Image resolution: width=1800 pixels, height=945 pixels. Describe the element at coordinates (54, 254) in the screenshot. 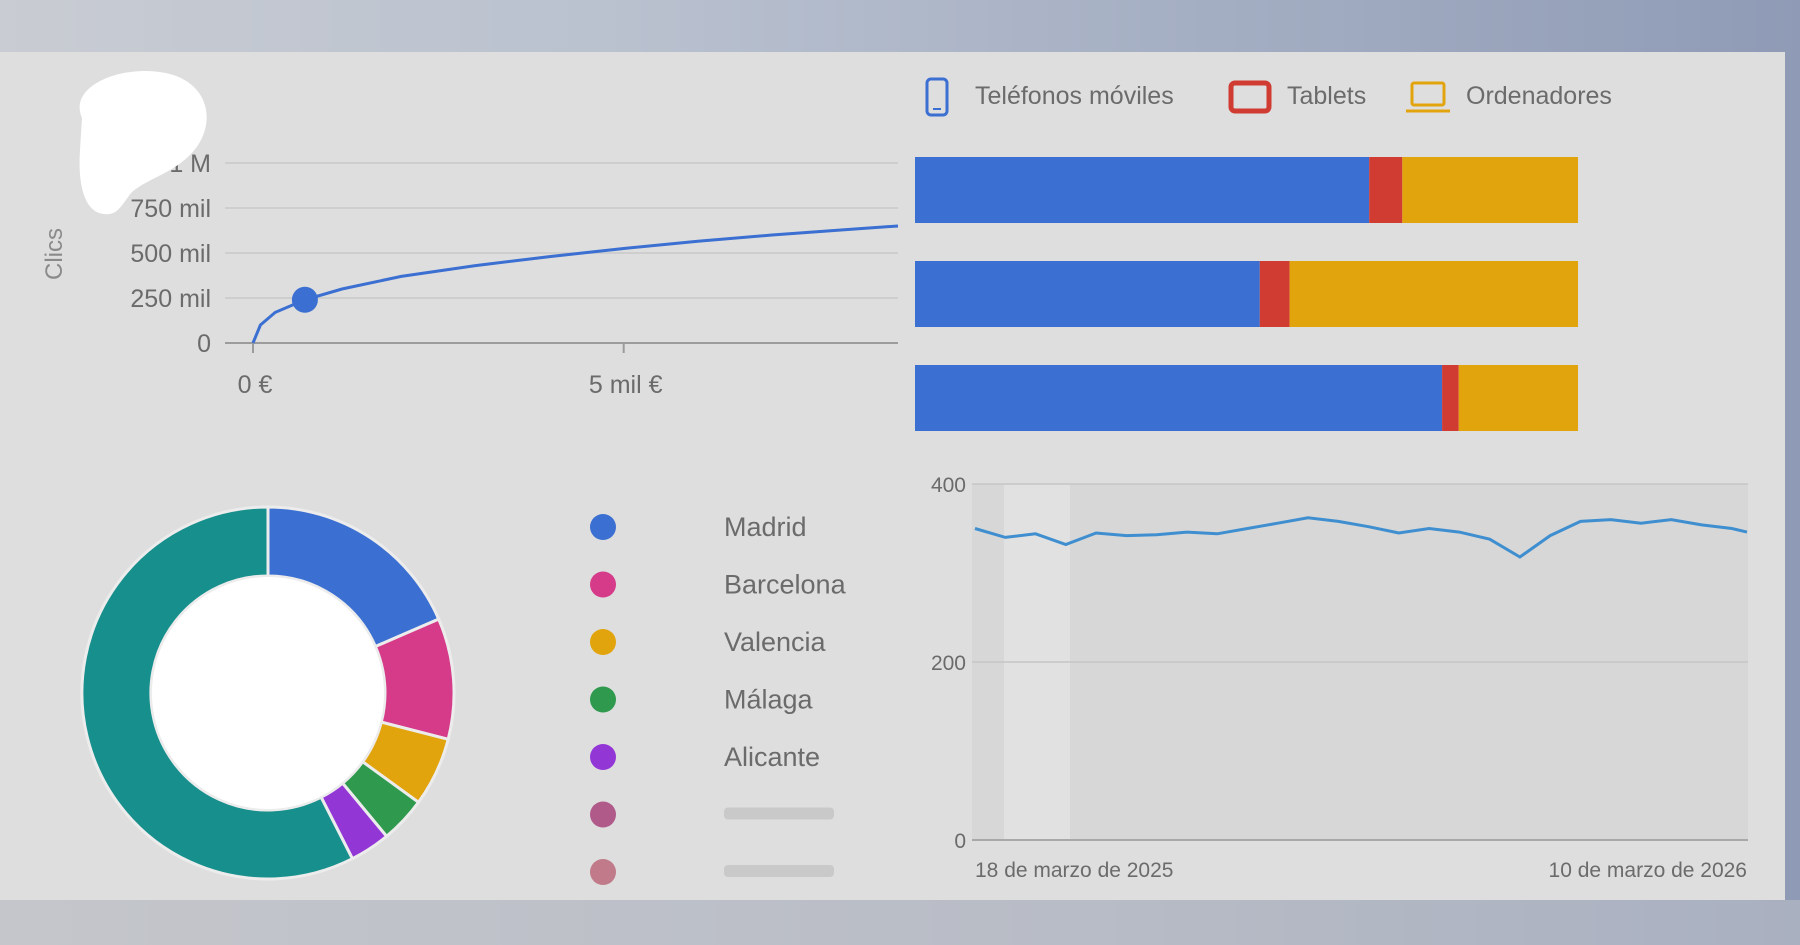

I see `y-axis-label: Clics` at that location.